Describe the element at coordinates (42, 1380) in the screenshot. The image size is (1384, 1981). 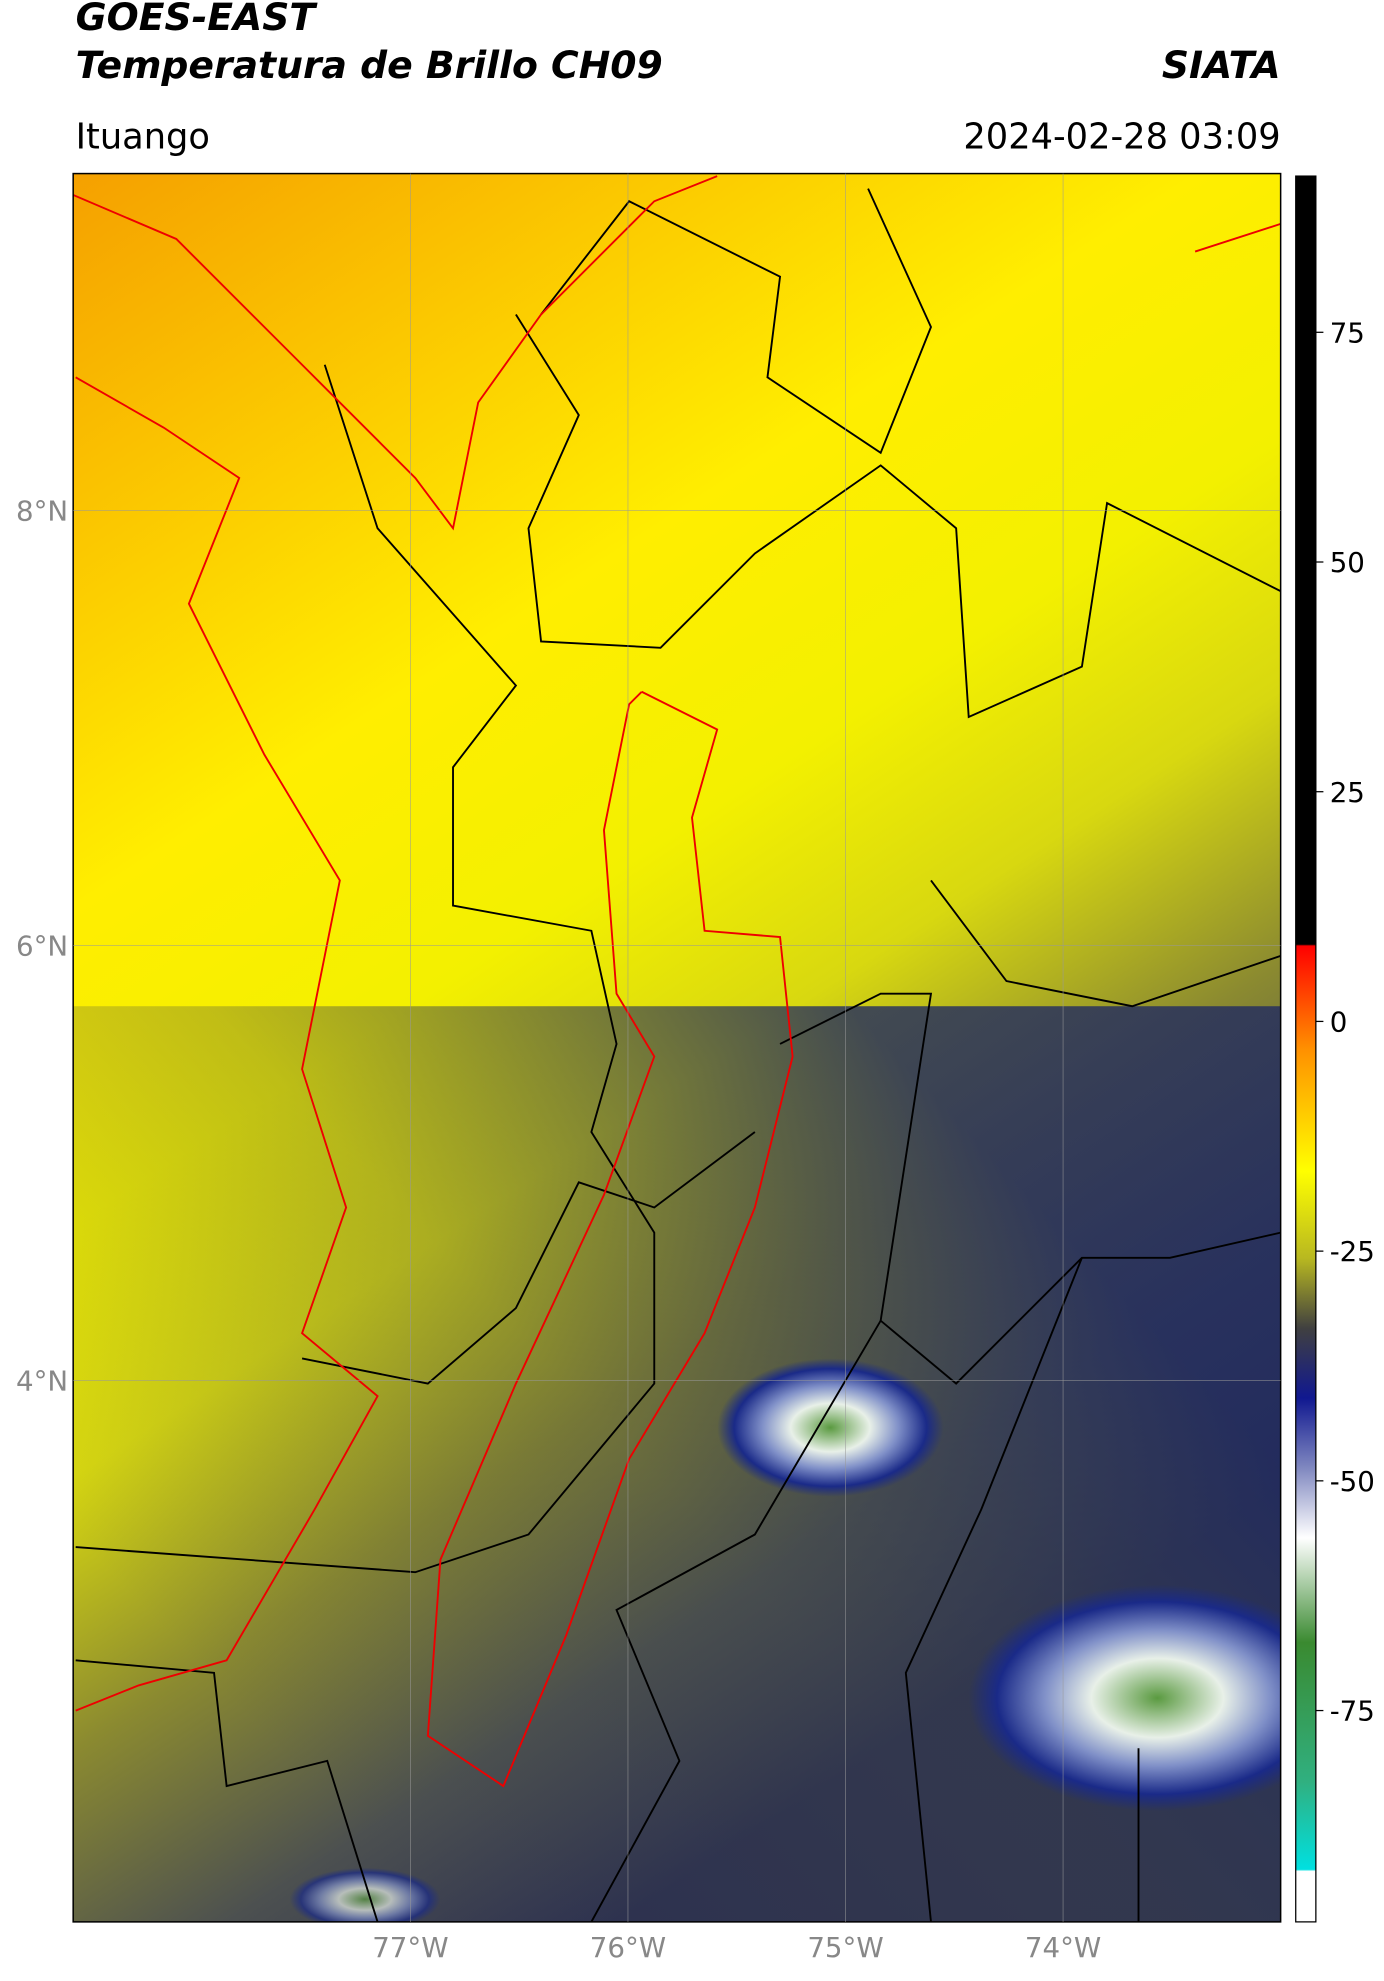
I see `y-tick-label: 4°N` at that location.